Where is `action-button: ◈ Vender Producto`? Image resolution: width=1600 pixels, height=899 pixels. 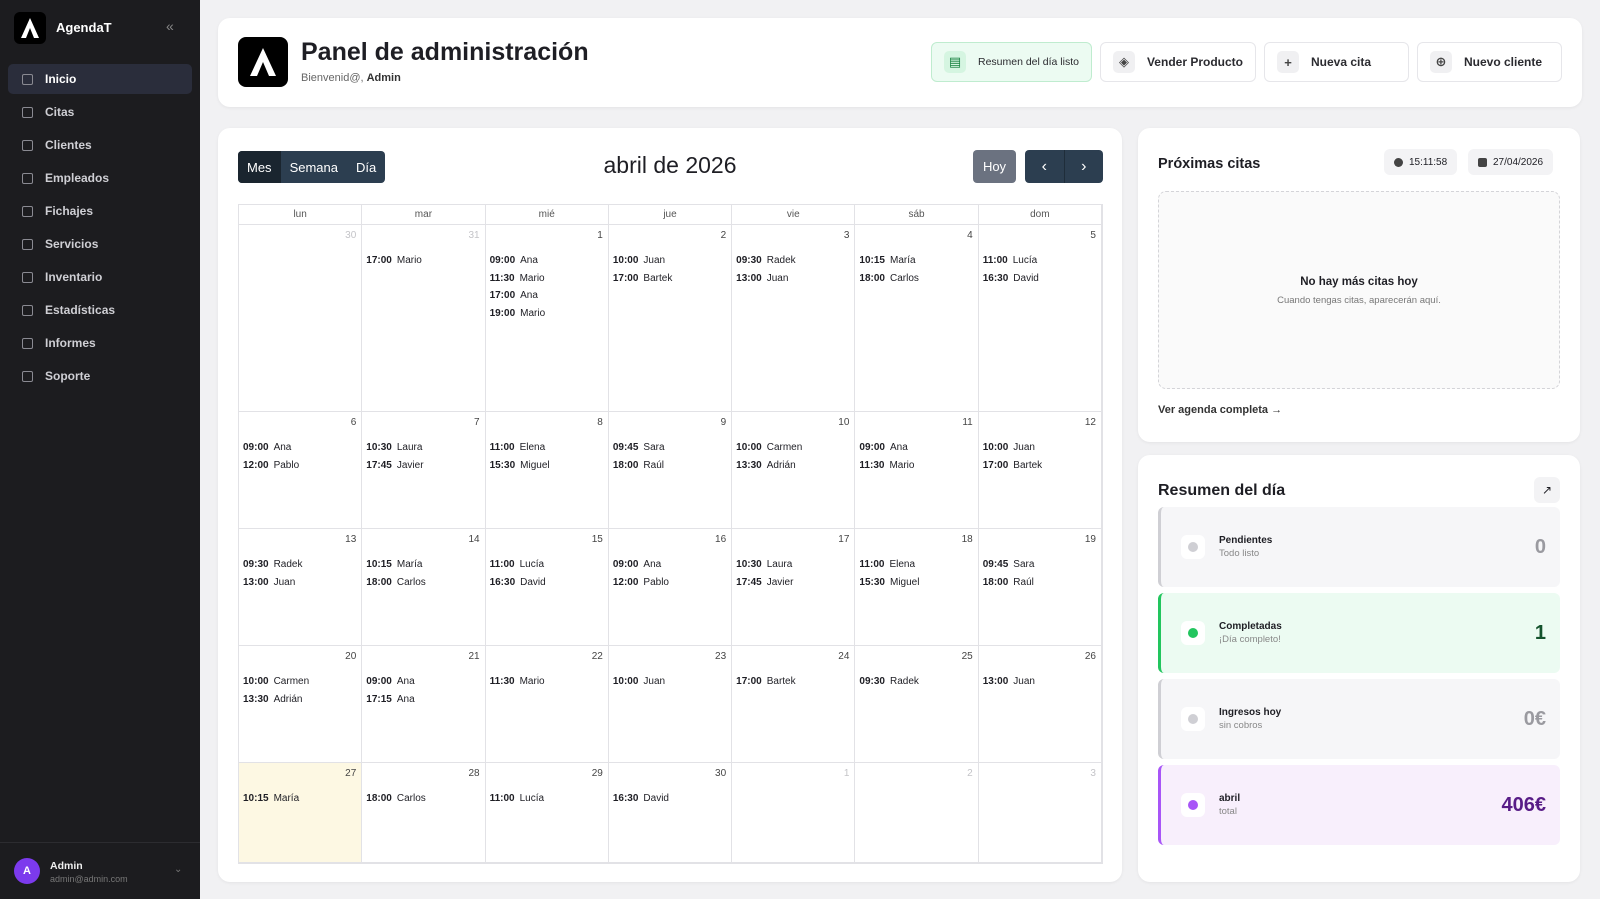
action-button: ◈ Vender Producto is located at coordinates (1177, 62).